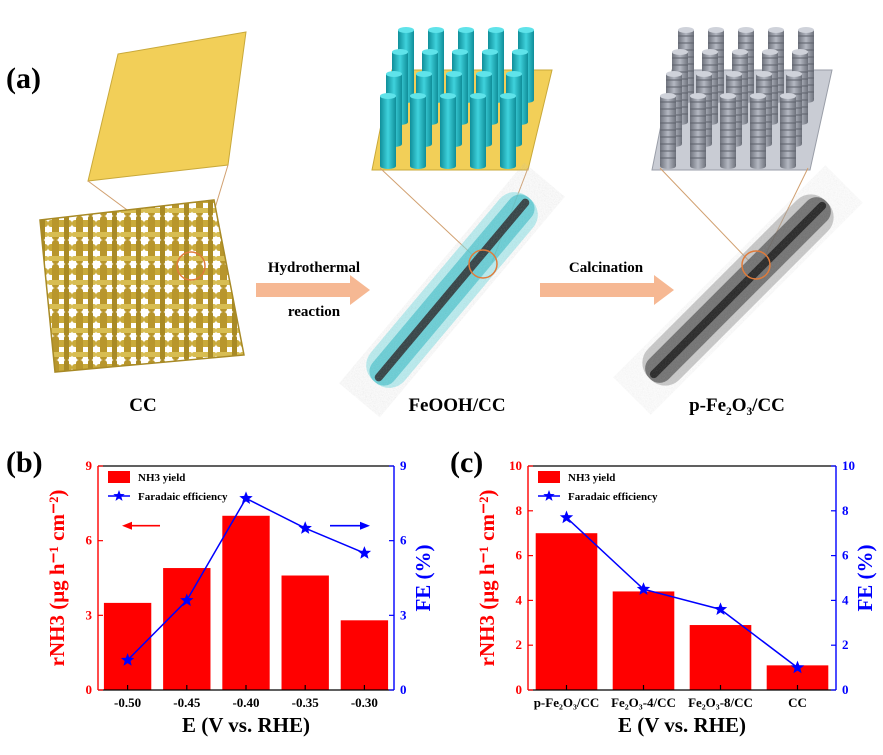 The height and width of the screenshot is (755, 883). Describe the element at coordinates (606, 268) in the screenshot. I see `process-2-label: Calcination` at that location.